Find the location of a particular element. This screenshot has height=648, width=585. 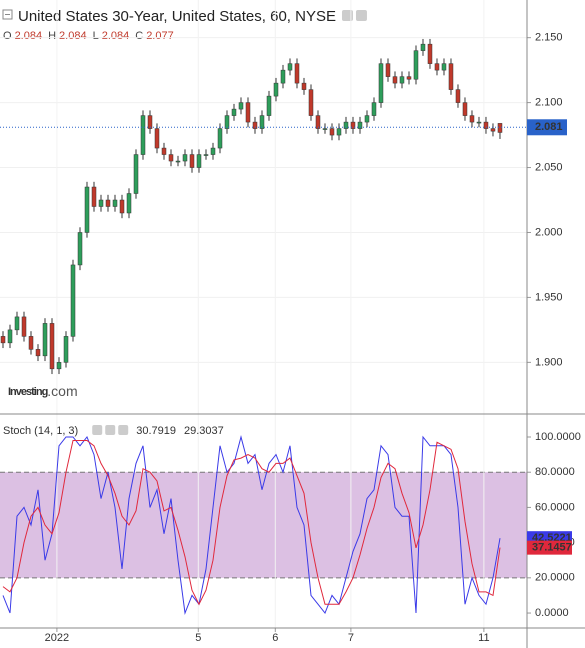

logo-suffix: .com is located at coordinates (62, 391).